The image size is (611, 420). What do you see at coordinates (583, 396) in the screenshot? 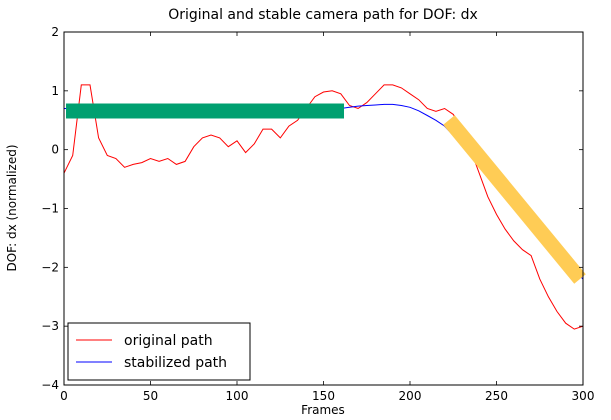
I see `x-tick-label: 300` at bounding box center [583, 396].